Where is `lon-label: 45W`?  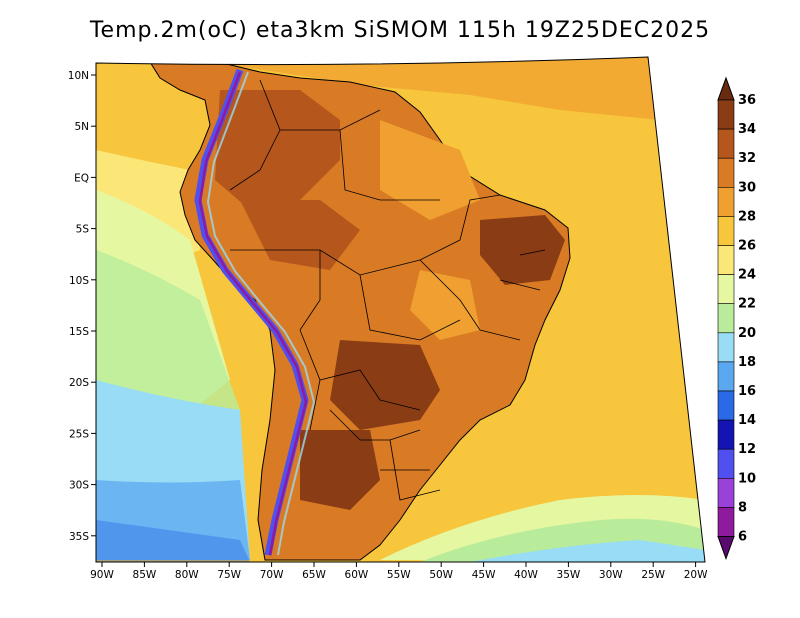 lon-label: 45W is located at coordinates (484, 575).